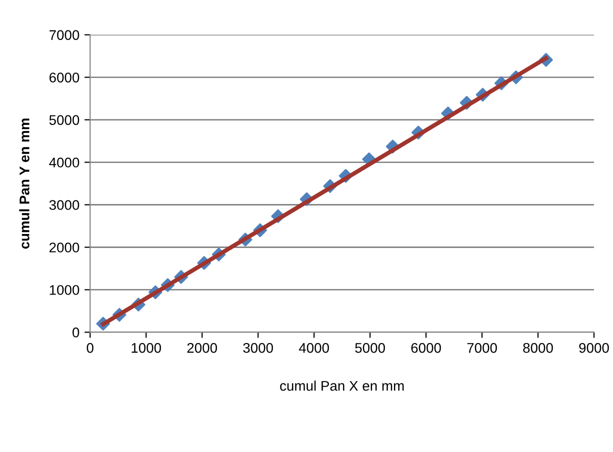 The image size is (613, 452). Describe the element at coordinates (65, 247) in the screenshot. I see `y-tick-label: 2000` at that location.